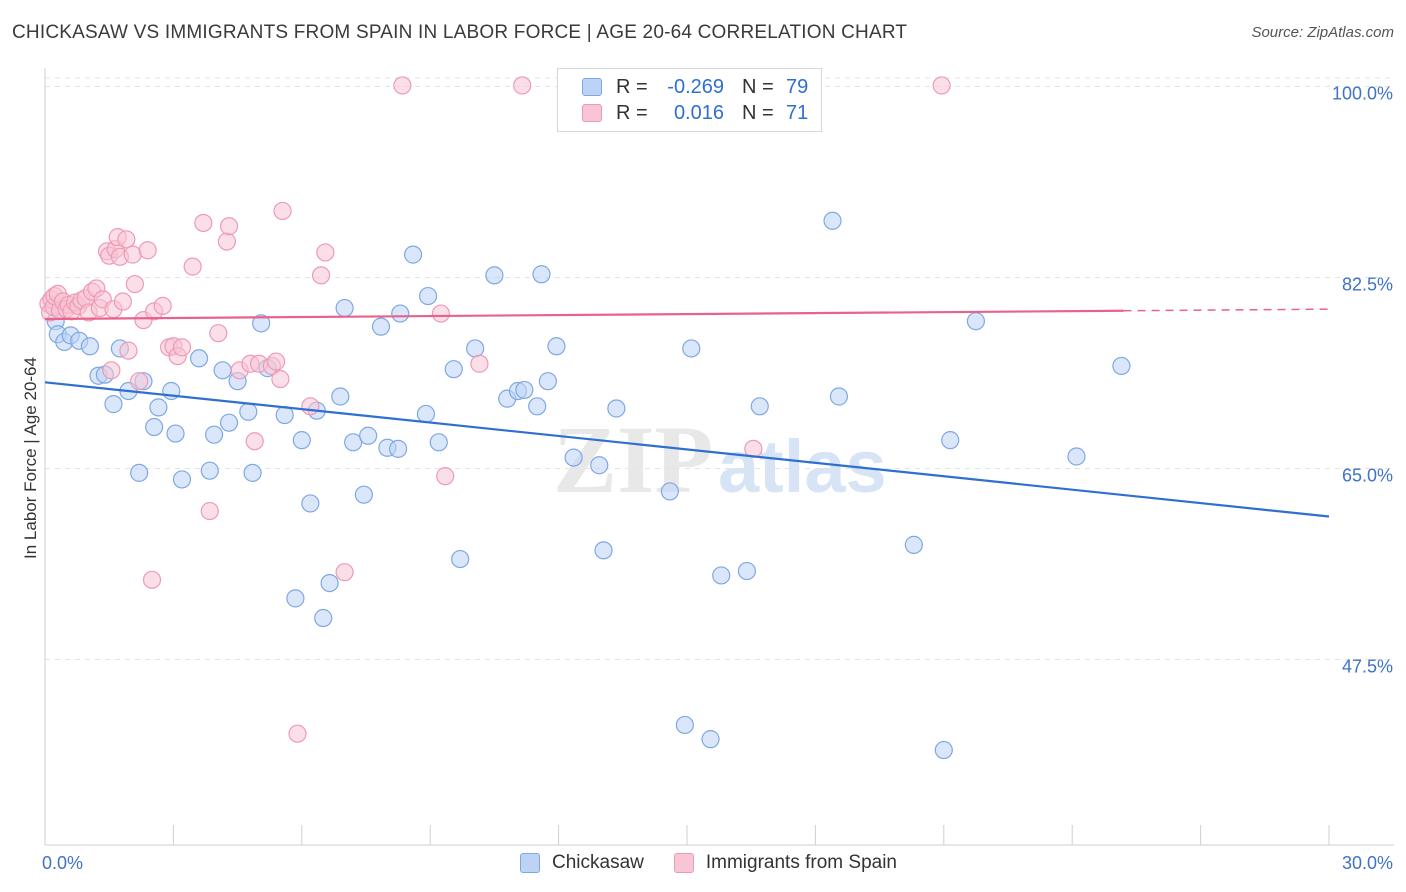  What do you see at coordinates (758, 86) in the screenshot?
I see `n-label: N =` at bounding box center [758, 86].